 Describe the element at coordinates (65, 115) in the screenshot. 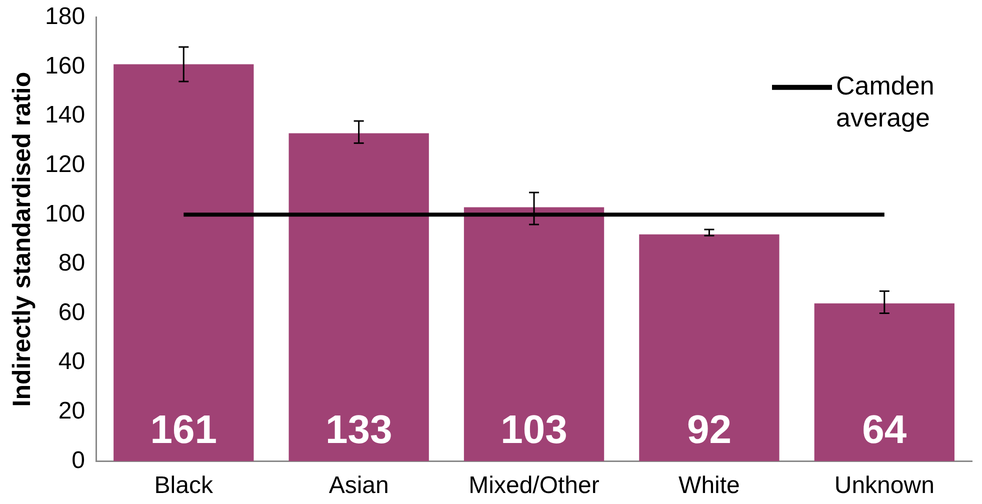

I see `y-tick-label: 140` at that location.